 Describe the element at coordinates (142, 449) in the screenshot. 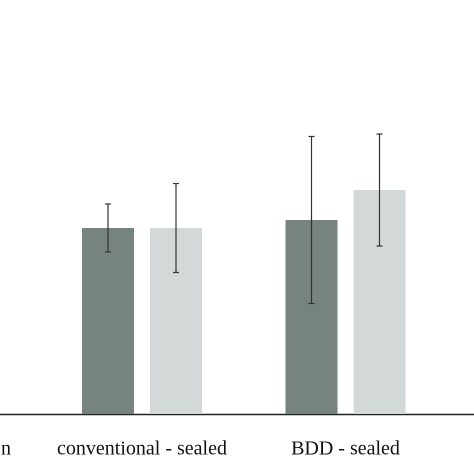

I see `x-tick-label: conventional - sealed` at that location.